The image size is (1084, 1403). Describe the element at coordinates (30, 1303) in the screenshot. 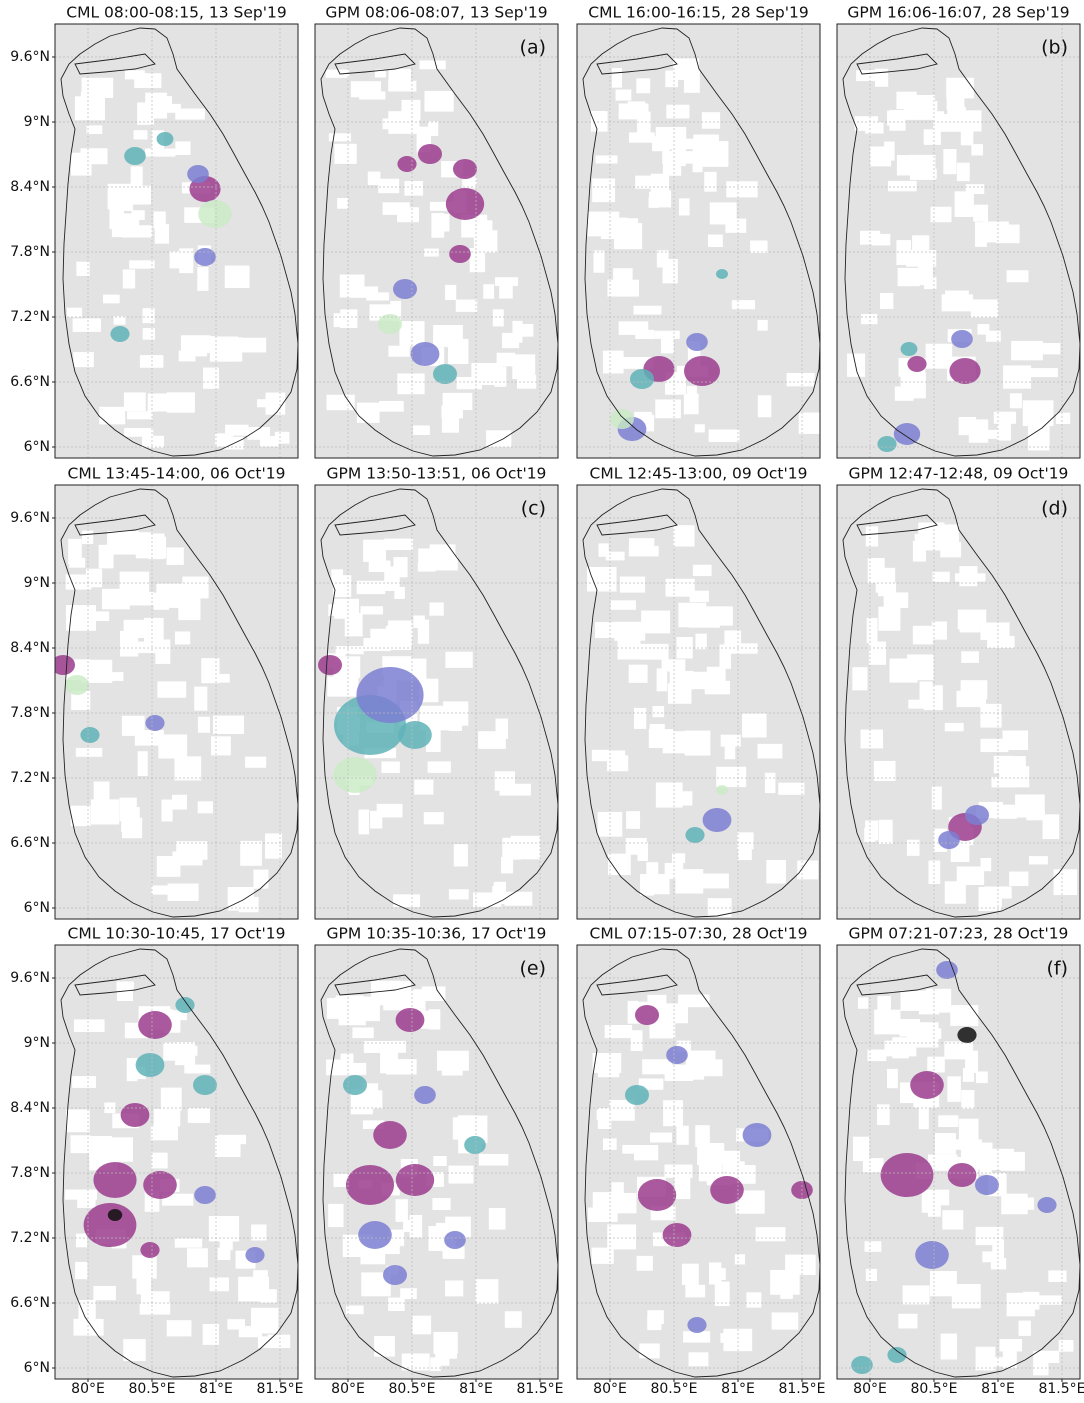

I see `y-tick-label: 6.6°N` at that location.